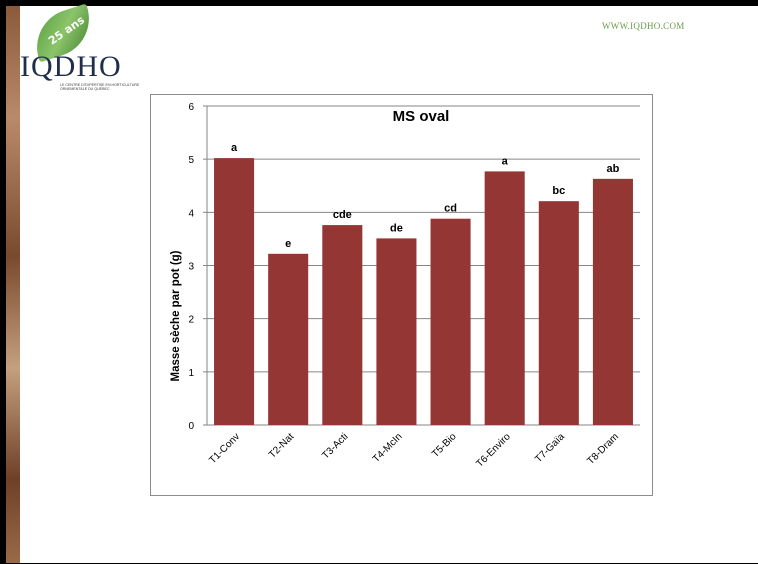 This screenshot has width=758, height=564. What do you see at coordinates (388, 448) in the screenshot?
I see `x-tick-label: T4-McIn` at bounding box center [388, 448].